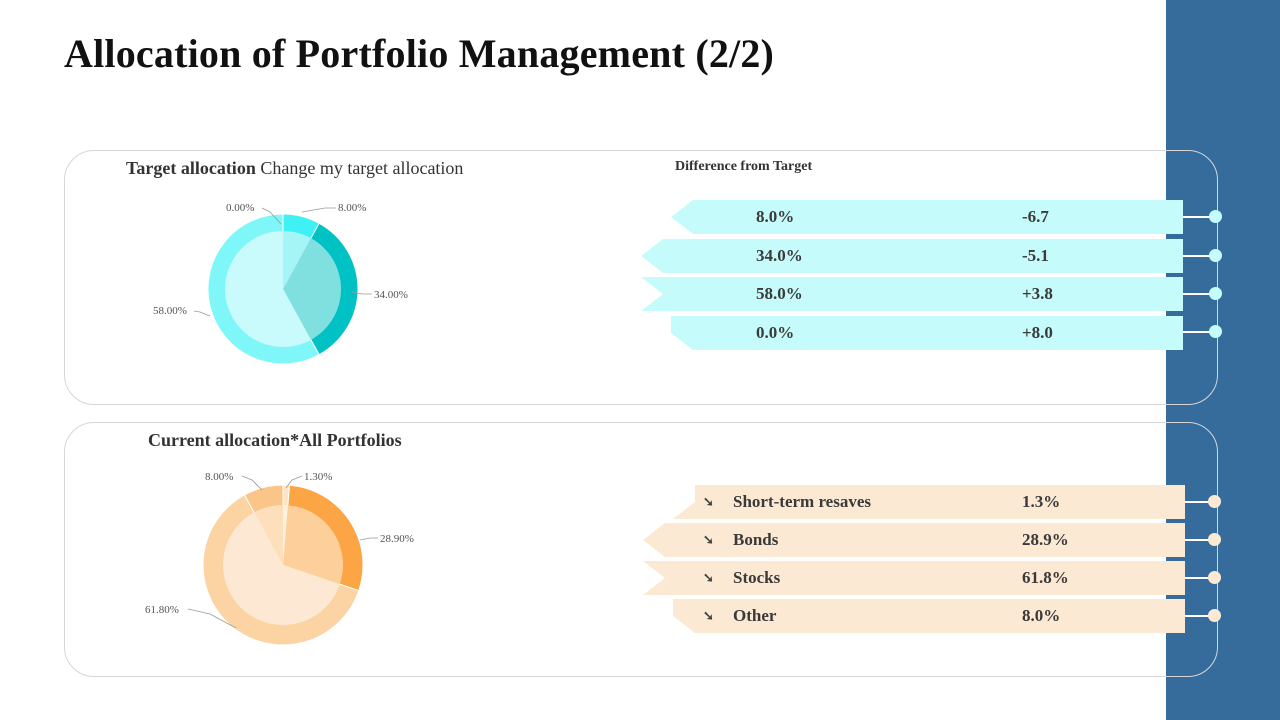 This screenshot has height=720, width=1280. Describe the element at coordinates (162, 610) in the screenshot. I see `pie-label-stocks: 61.80%` at that location.